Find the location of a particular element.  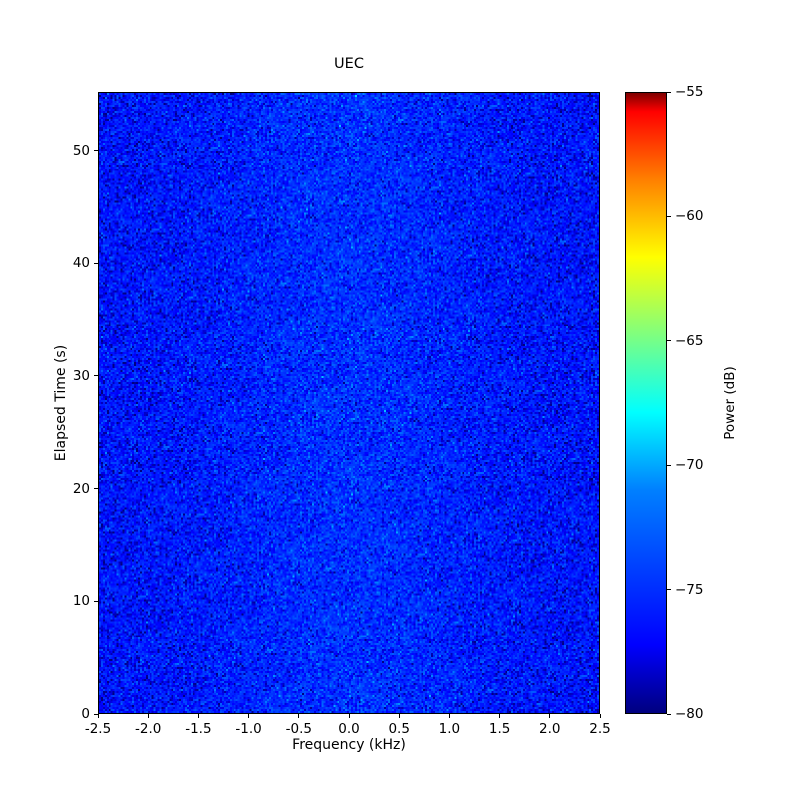

y-tick-label: 20 is located at coordinates (81, 488).